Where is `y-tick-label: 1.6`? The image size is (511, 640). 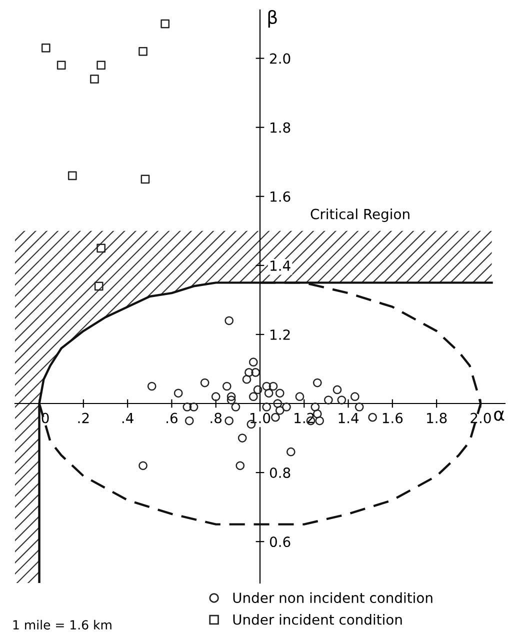
y-tick-label: 1.6 is located at coordinates (280, 196).